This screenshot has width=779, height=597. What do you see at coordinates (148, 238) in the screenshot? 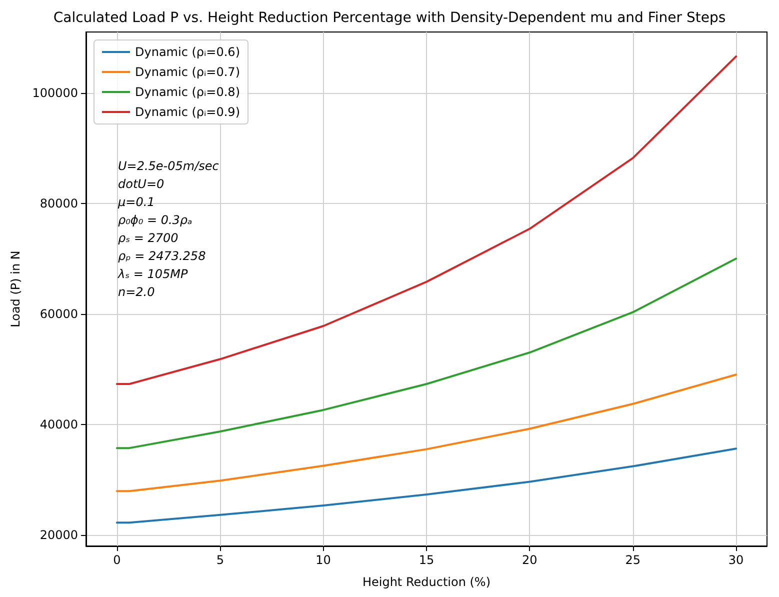
I see `annotation: ρₛ = 2700` at bounding box center [148, 238].